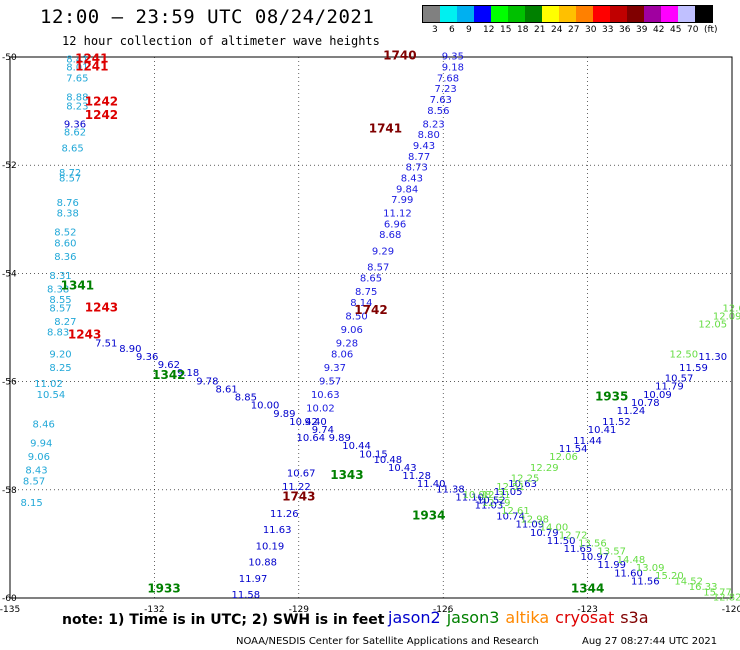 The width and height of the screenshot is (740, 650). Describe the element at coordinates (9, 383) in the screenshot. I see `latitude-label: -56` at that location.